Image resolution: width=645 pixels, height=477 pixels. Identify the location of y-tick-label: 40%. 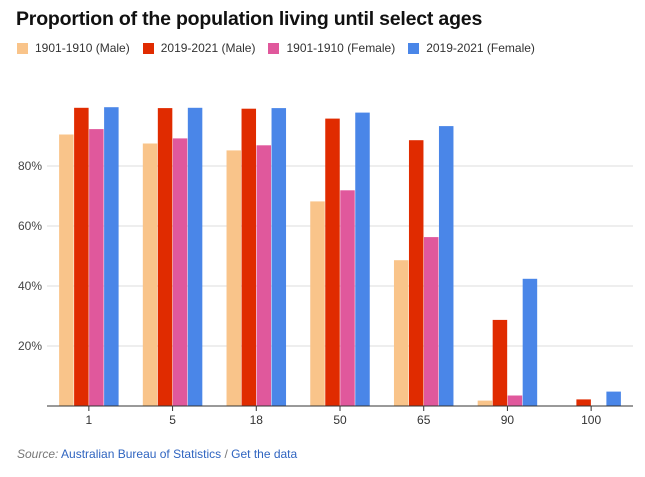
(30, 286).